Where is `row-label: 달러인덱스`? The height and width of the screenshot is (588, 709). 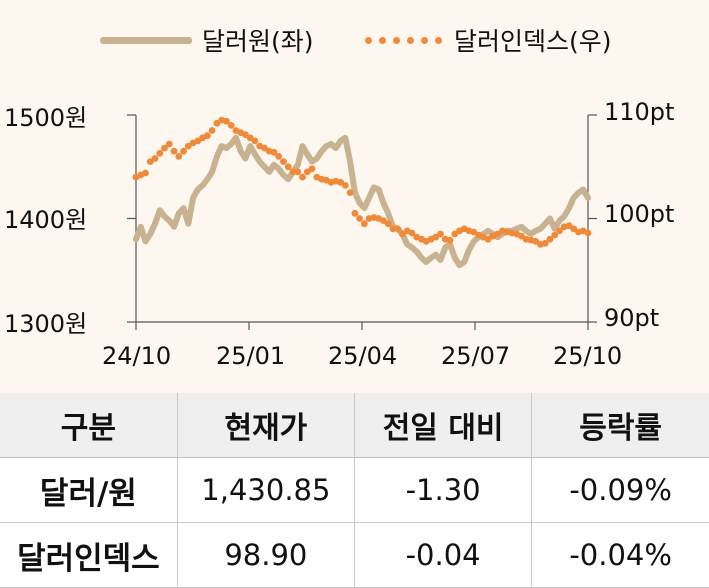
row-label: 달러인덱스 is located at coordinates (89, 555).